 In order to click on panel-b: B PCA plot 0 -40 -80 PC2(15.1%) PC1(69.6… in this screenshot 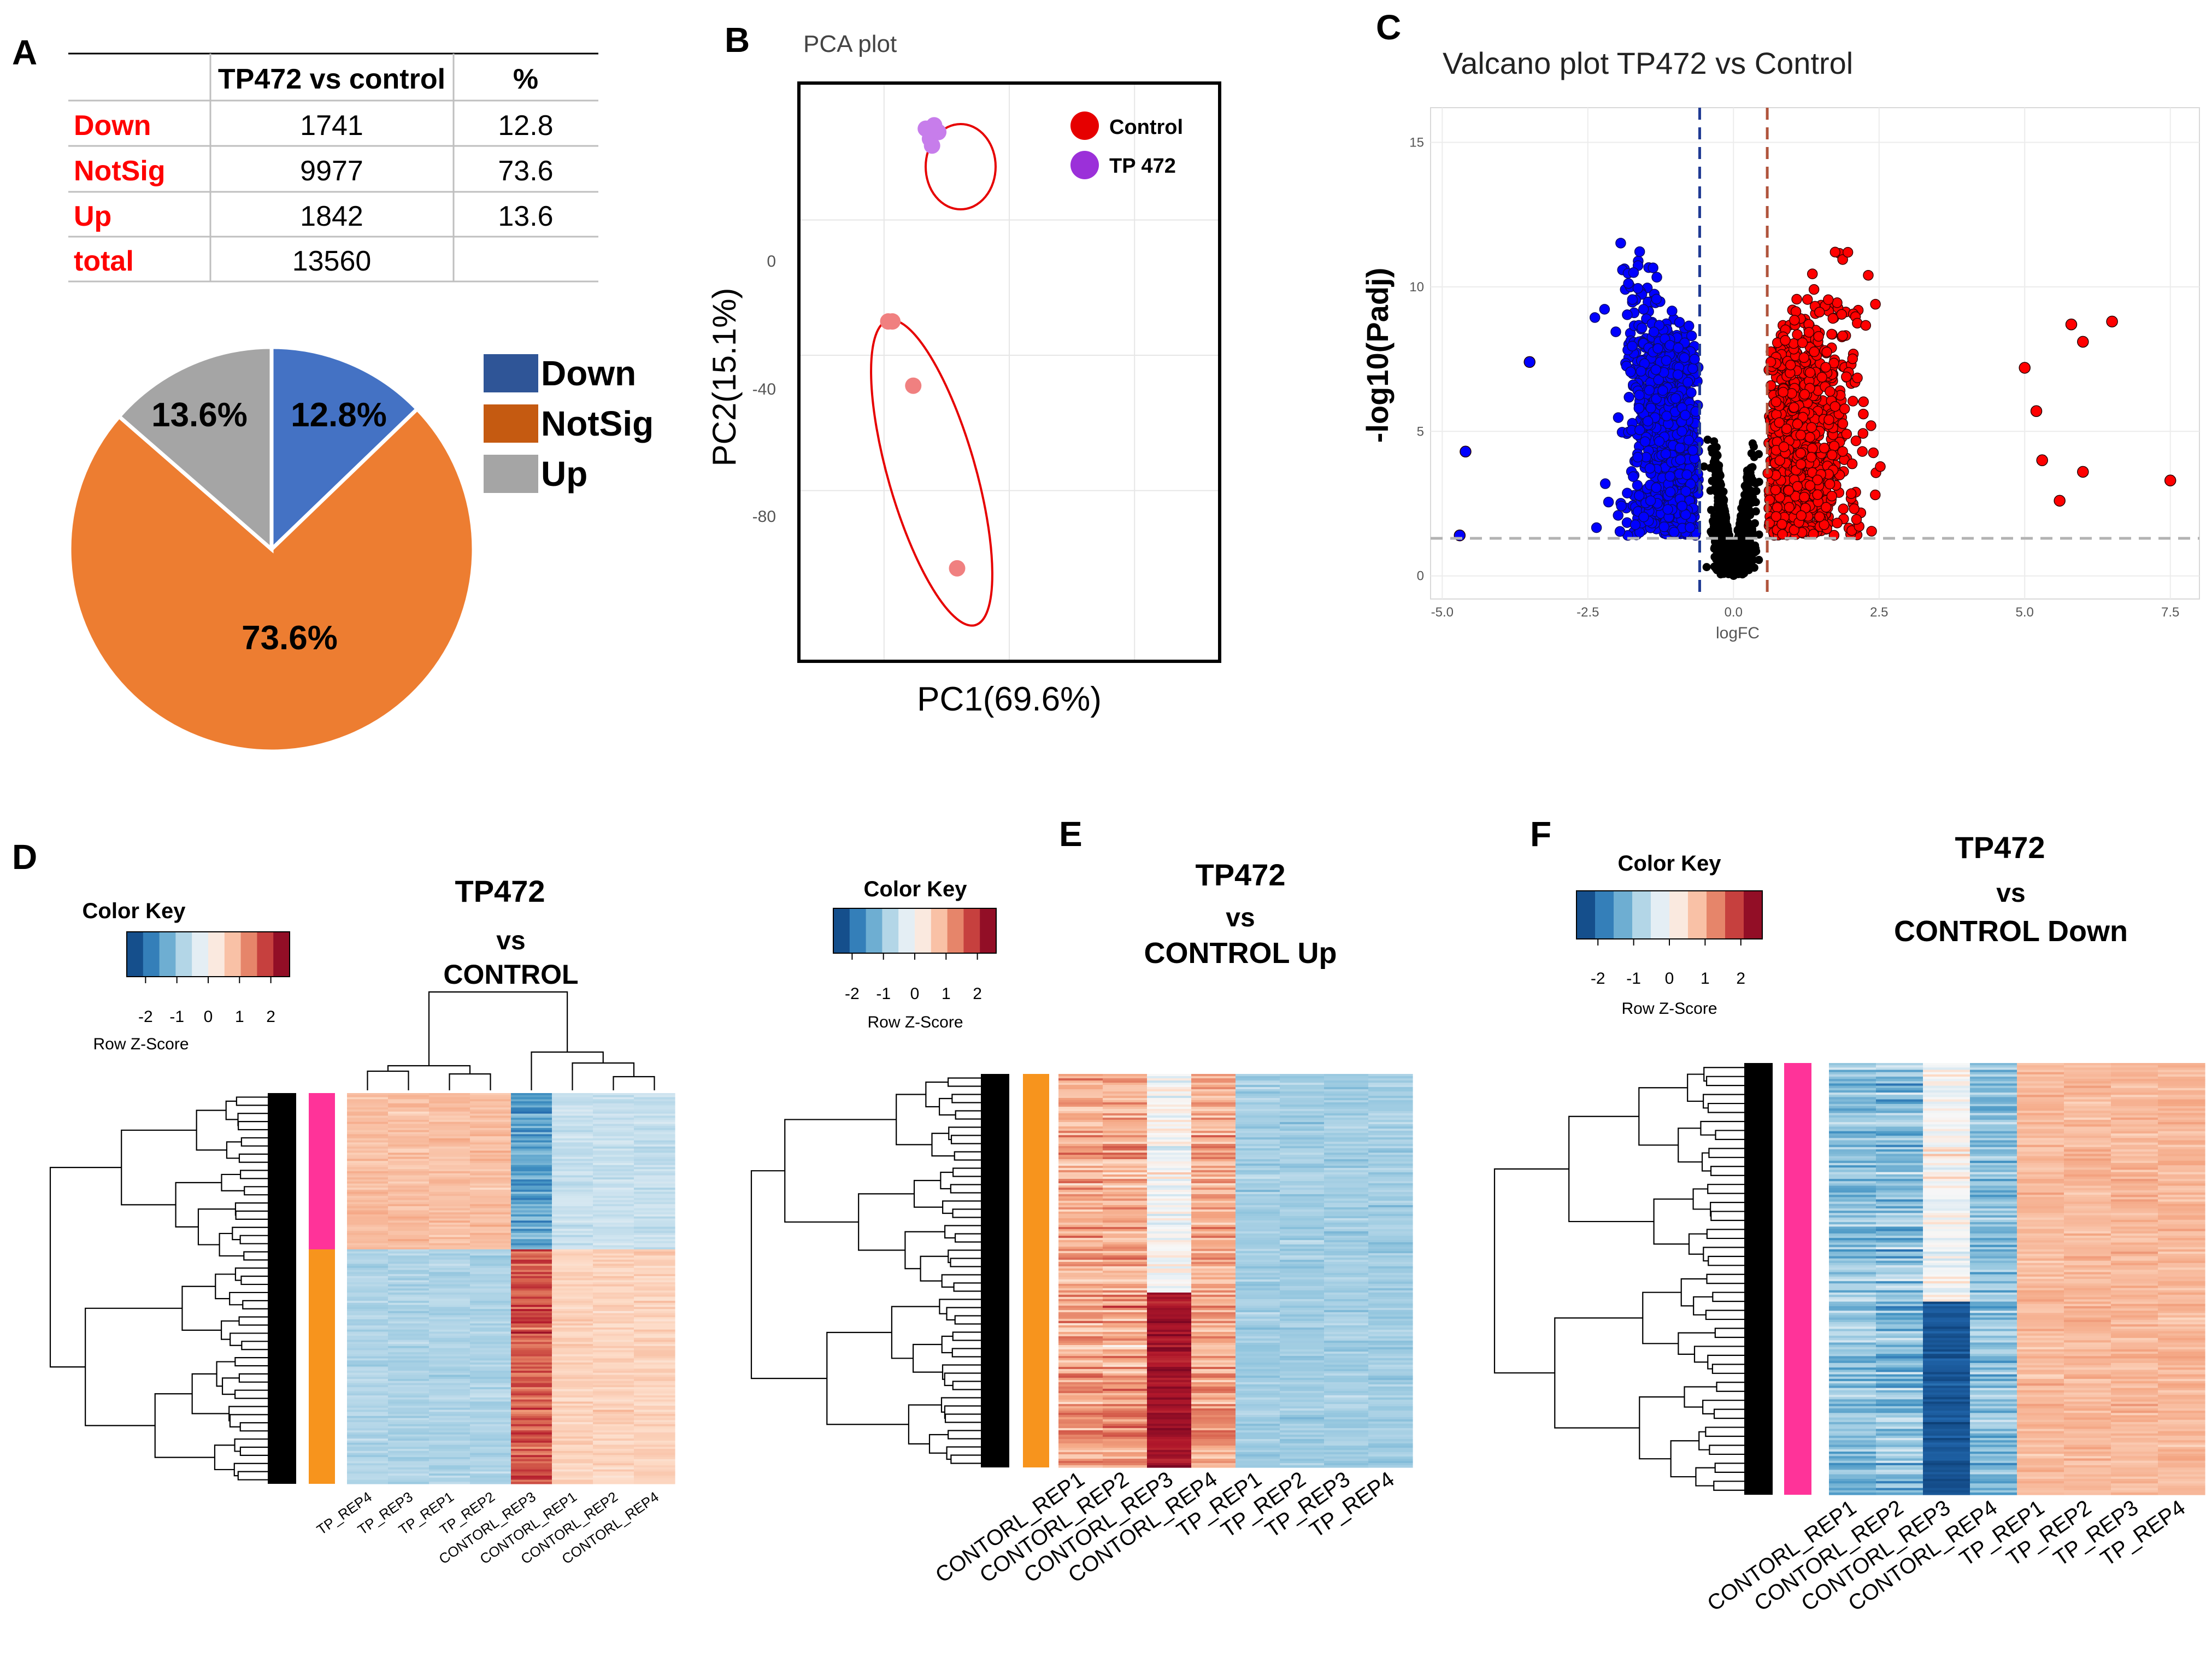, I will do `click(963, 369)`.